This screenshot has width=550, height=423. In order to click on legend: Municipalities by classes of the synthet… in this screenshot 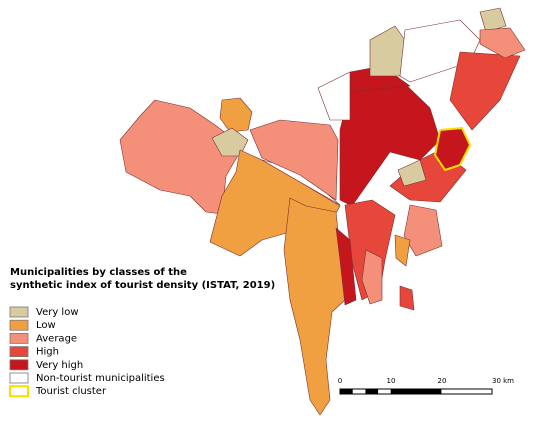, I will do `click(142, 332)`.